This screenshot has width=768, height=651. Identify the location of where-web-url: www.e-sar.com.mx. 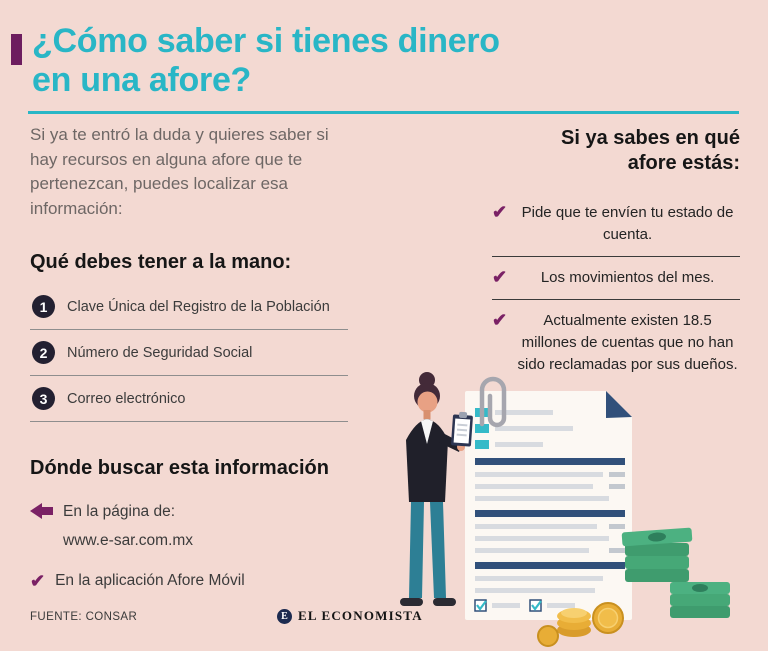
(128, 540).